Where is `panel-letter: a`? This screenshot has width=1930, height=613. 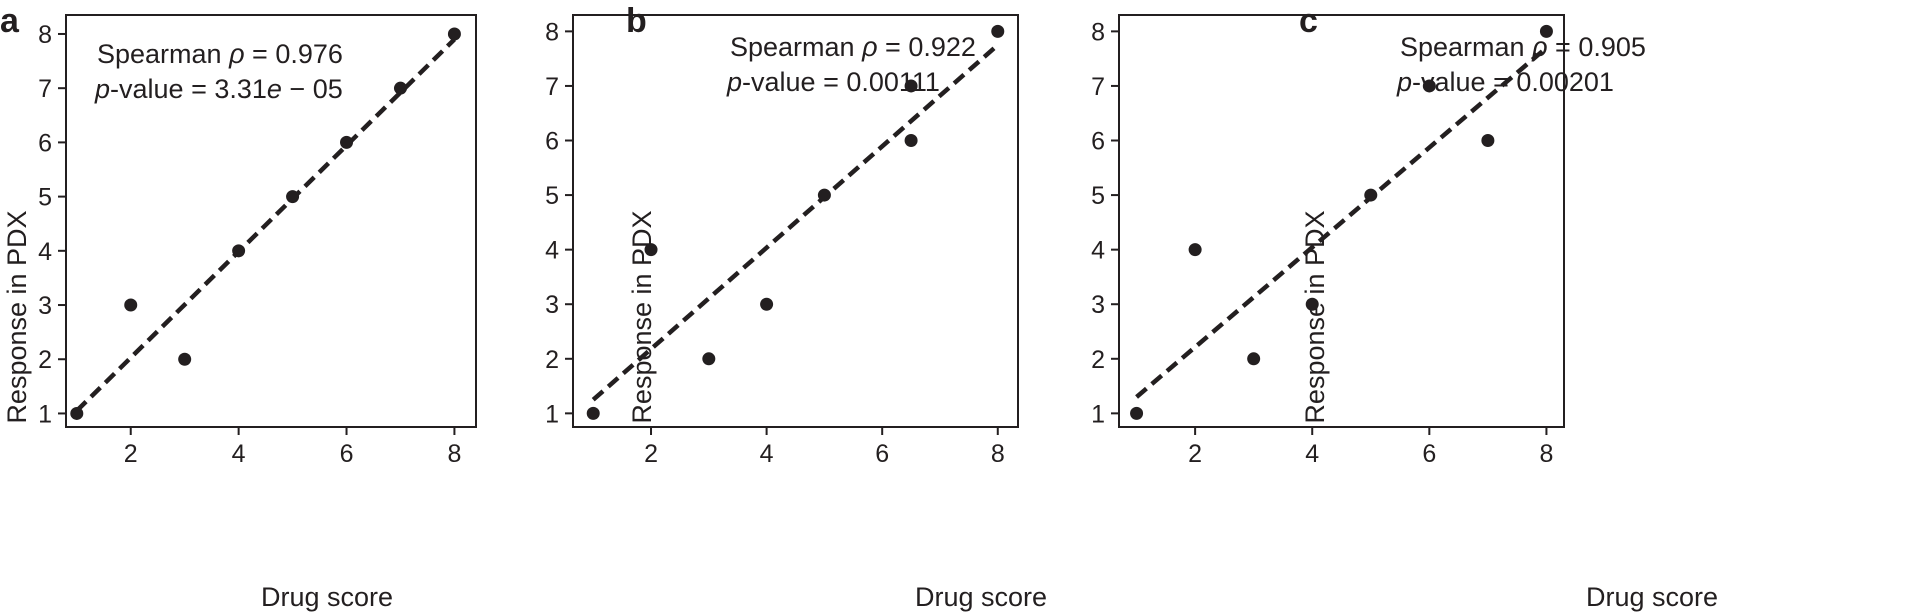
panel-letter: a is located at coordinates (10, 21).